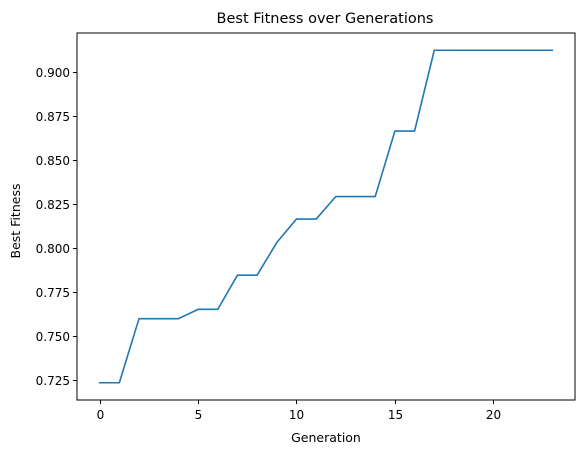 Image resolution: width=584 pixels, height=455 pixels. I want to click on y-axis-label: Best Fitness, so click(15, 221).